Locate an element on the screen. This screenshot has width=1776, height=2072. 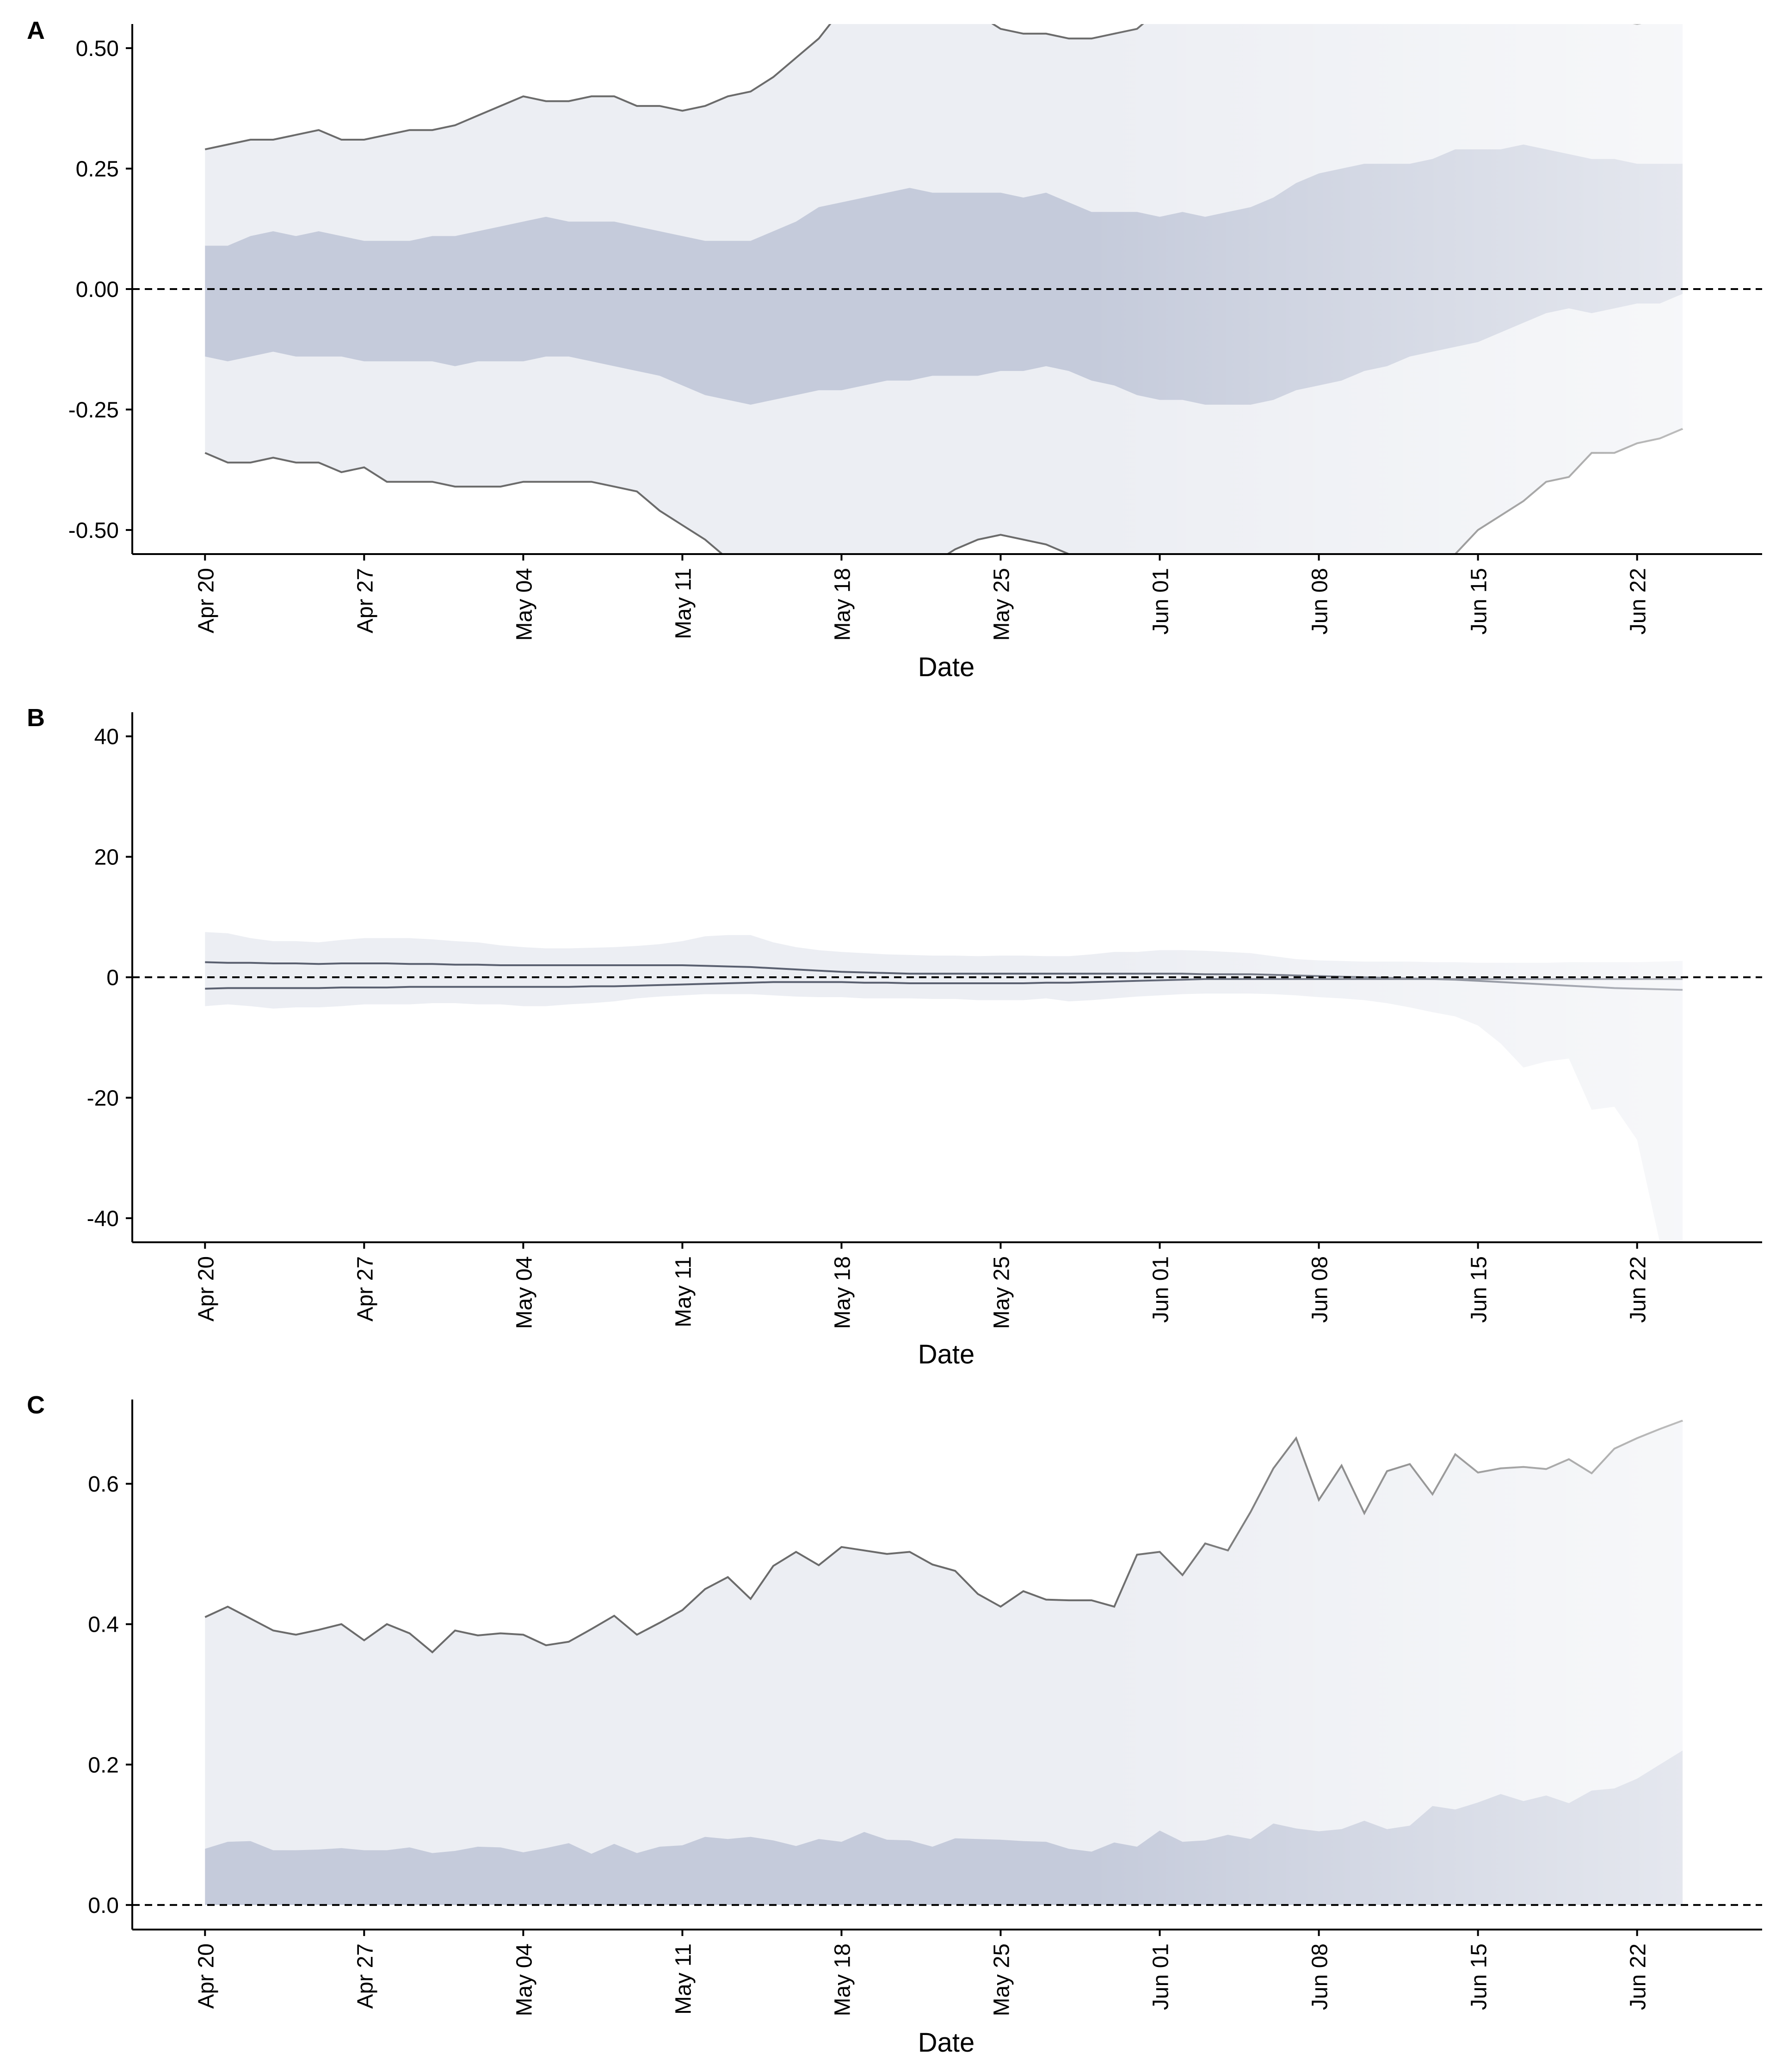
x-tick-label-c: May 04 is located at coordinates (524, 1979).